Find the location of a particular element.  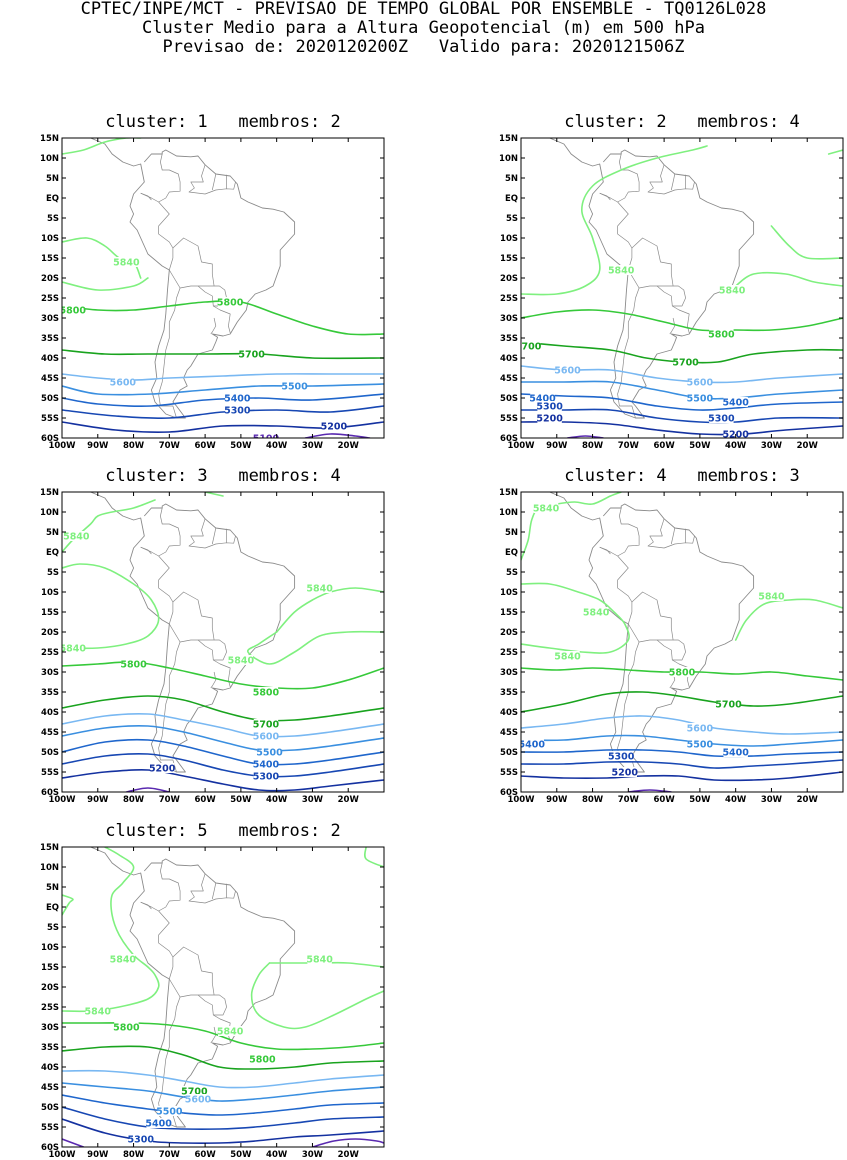

contour-label: 5100 is located at coordinates (266, 439).